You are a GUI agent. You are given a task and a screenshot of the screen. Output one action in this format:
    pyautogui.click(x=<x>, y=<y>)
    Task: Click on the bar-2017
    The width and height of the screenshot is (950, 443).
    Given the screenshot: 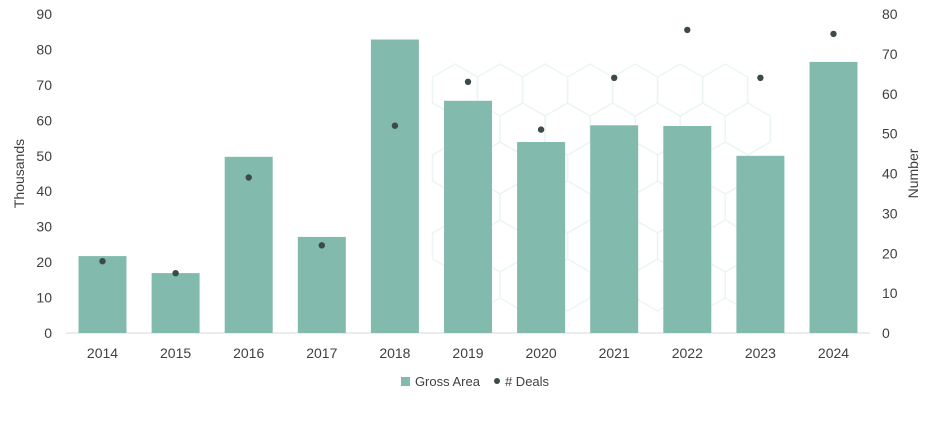 What is the action you would take?
    pyautogui.click(x=321, y=284)
    